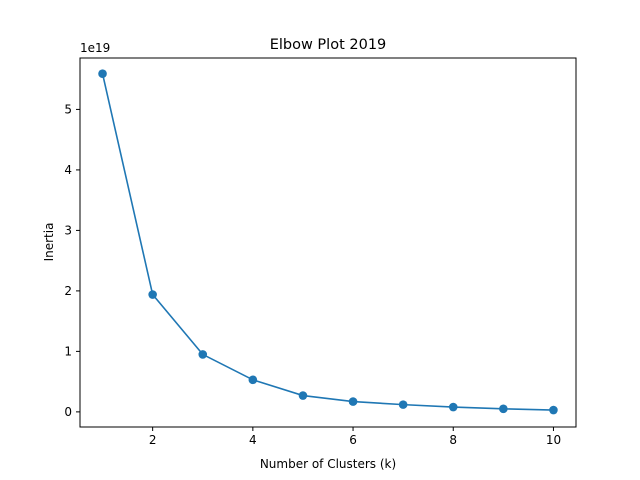  Describe the element at coordinates (453, 440) in the screenshot. I see `x-tick-label: 8` at that location.